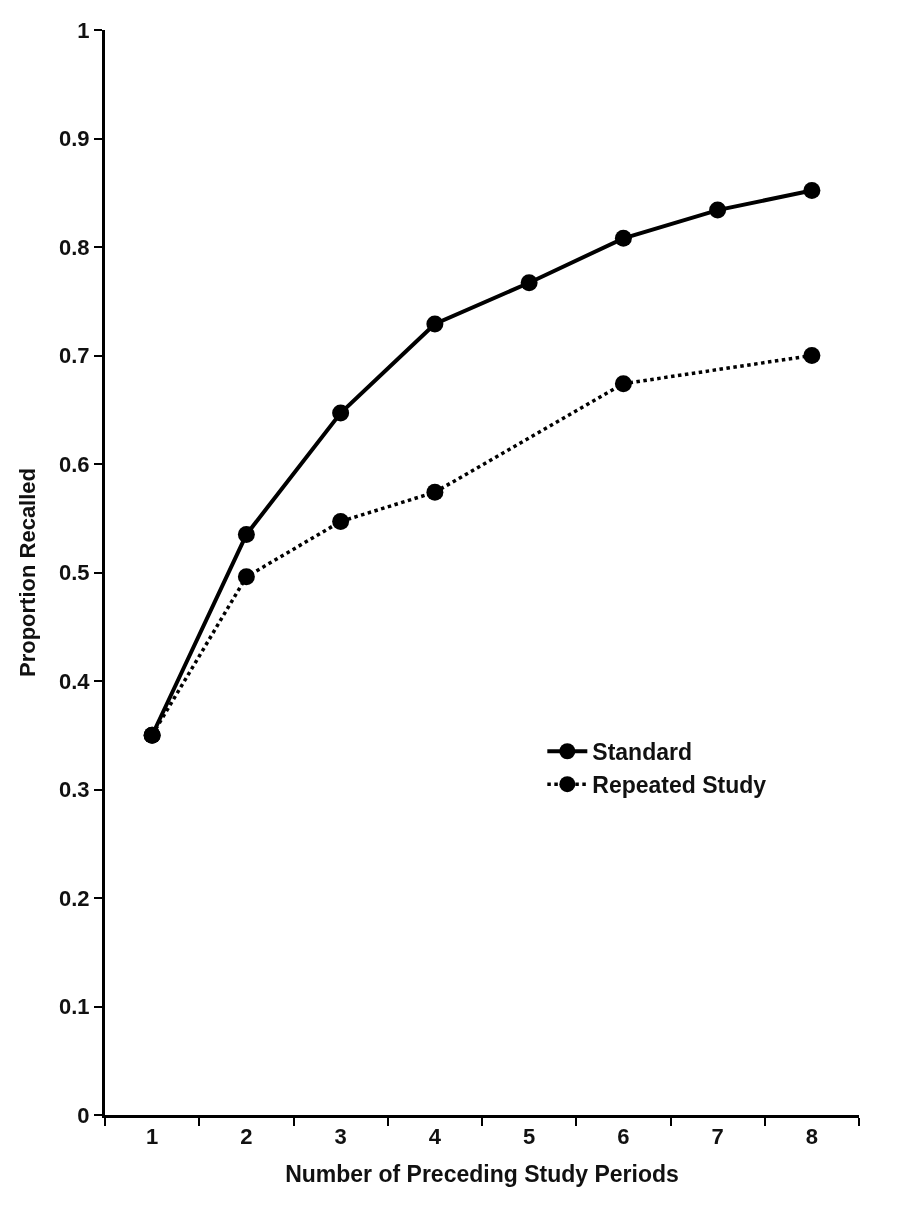 This screenshot has height=1220, width=899. Describe the element at coordinates (246, 1137) in the screenshot. I see `x-tick-label: 2` at that location.